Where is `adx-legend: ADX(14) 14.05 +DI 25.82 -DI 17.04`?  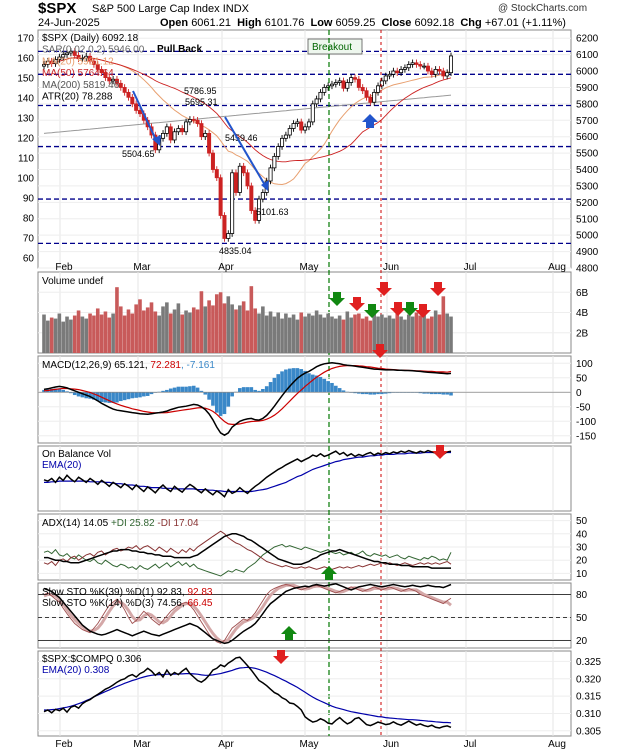
adx-legend: ADX(14) 14.05 +DI 25.82 -DI 17.04 is located at coordinates (120, 523).